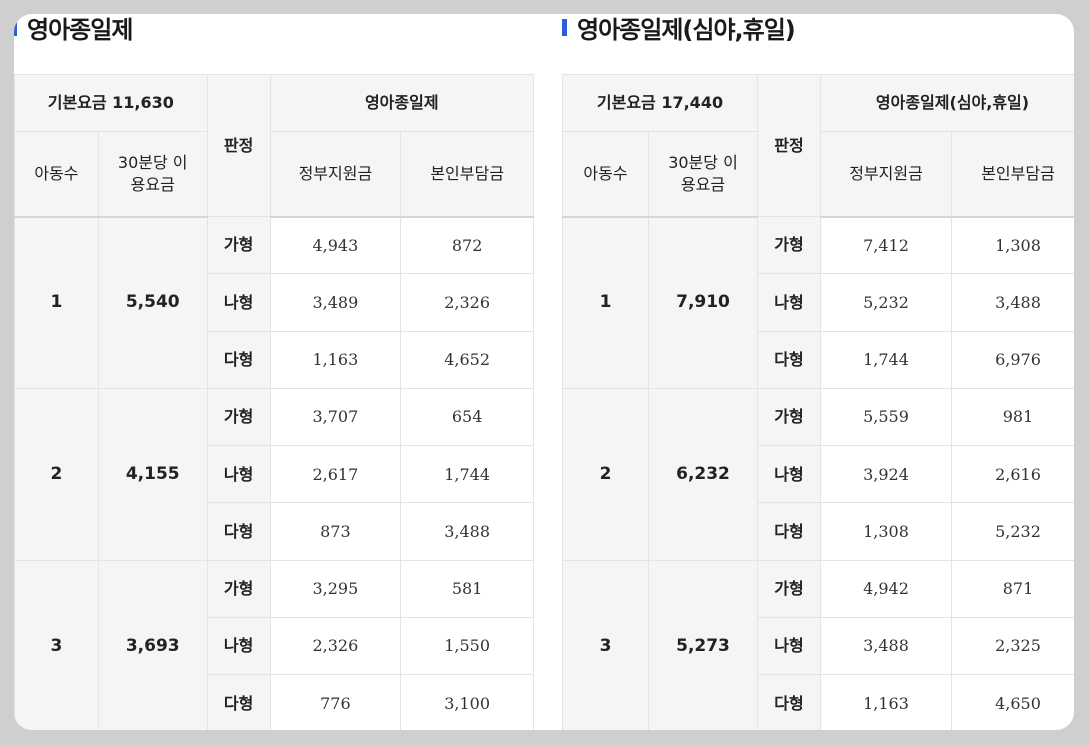  I want to click on table-row: 다형 776 3,100, so click(274, 702).